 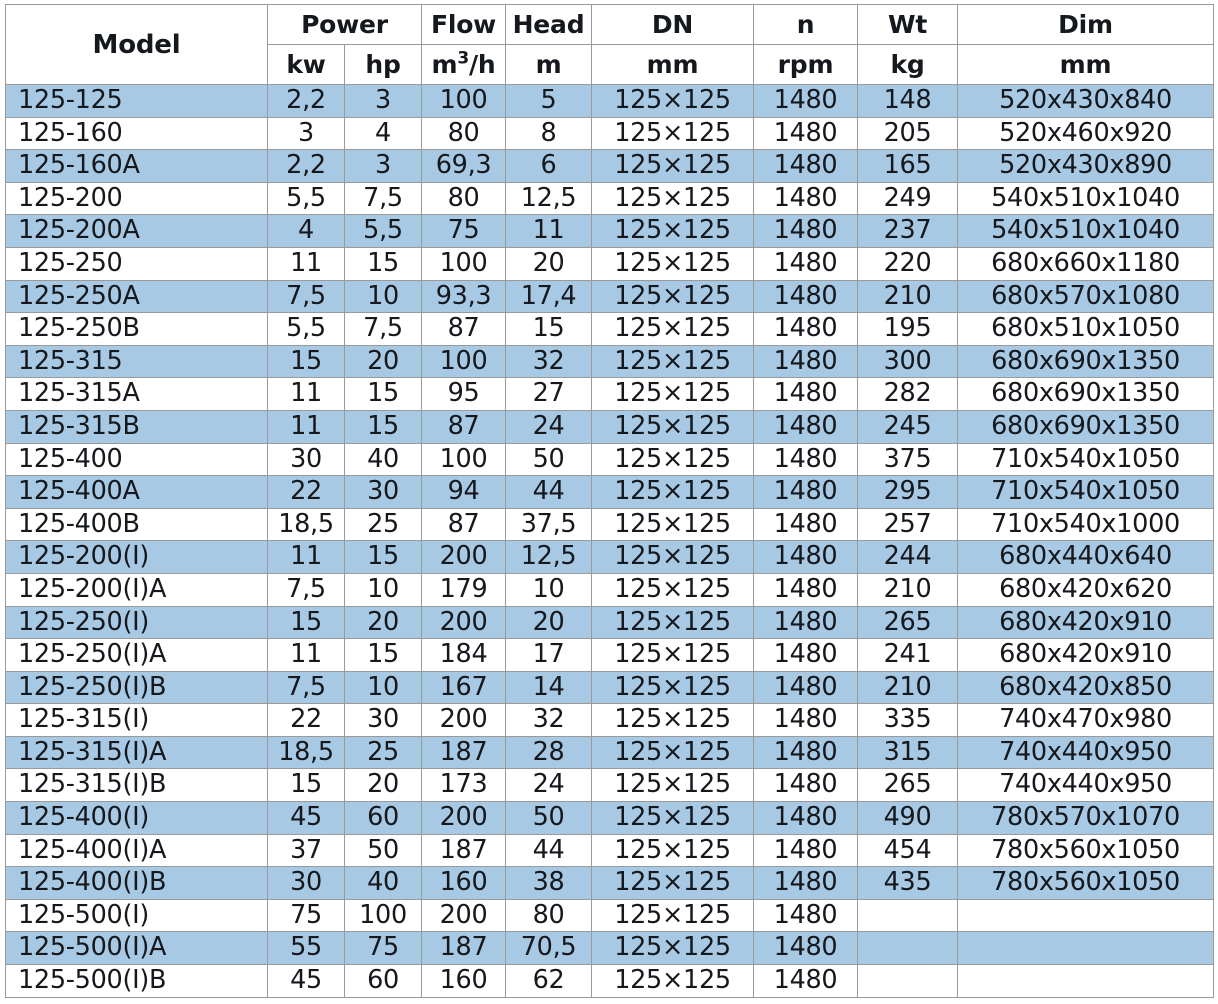 I want to click on cell-dimensions: 520x430x840, so click(x=1086, y=101).